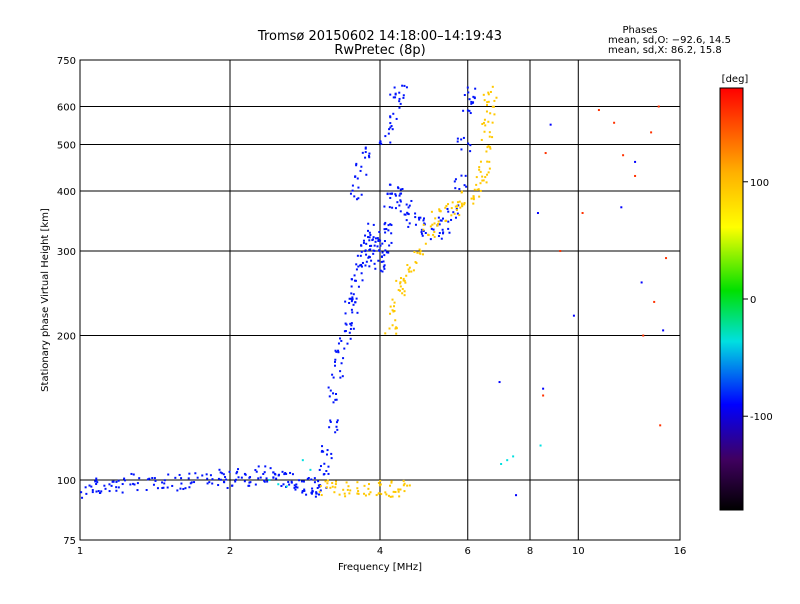  What do you see at coordinates (230, 551) in the screenshot?
I see `x-tick-label: 2` at bounding box center [230, 551].